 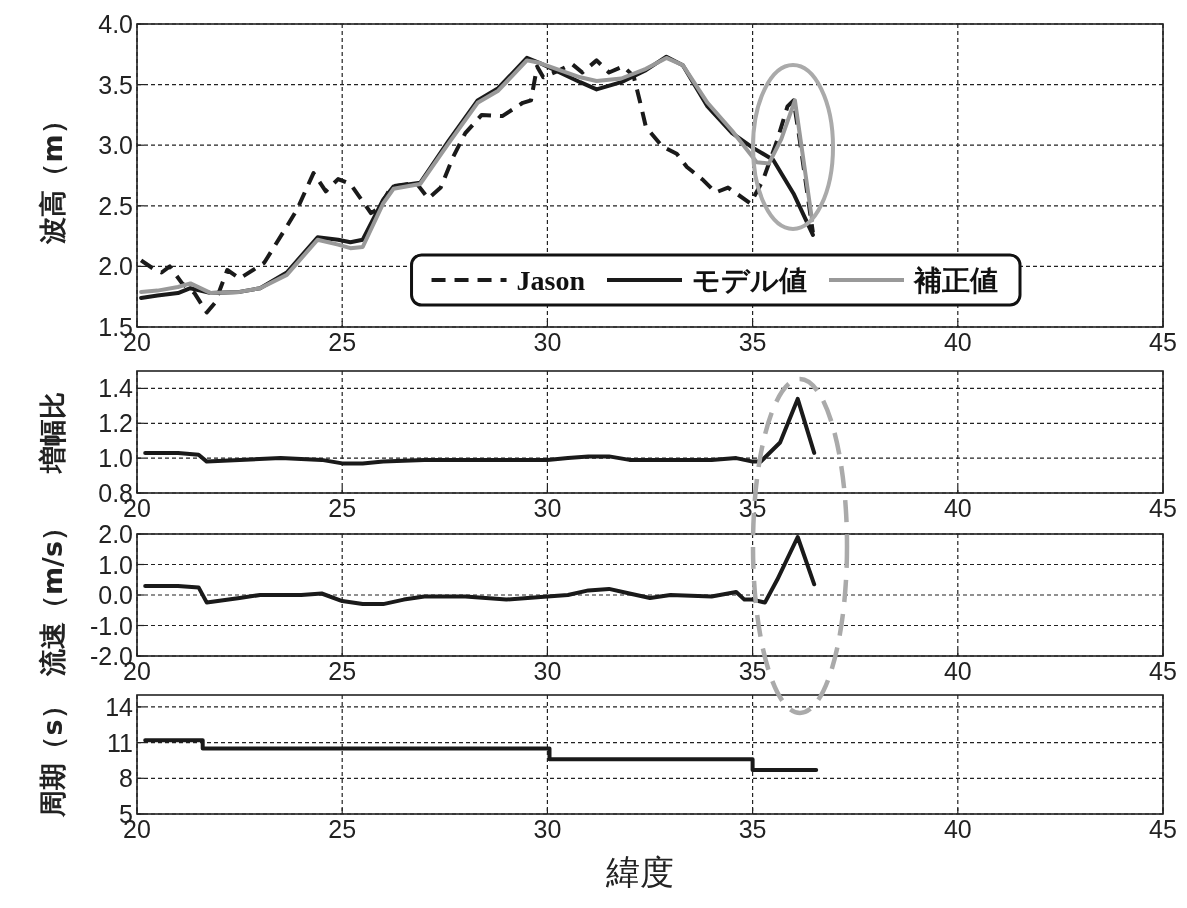 I want to click on y-tick-label: 14, so click(x=119, y=706).